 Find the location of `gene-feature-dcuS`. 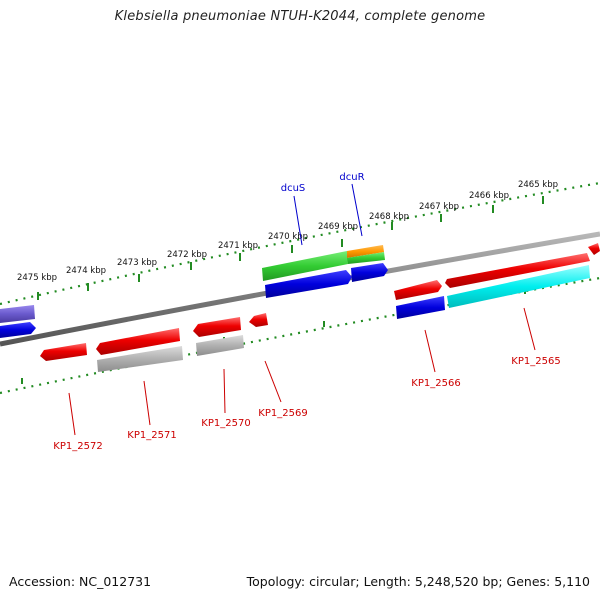

gene-feature-dcuS is located at coordinates (305, 266).